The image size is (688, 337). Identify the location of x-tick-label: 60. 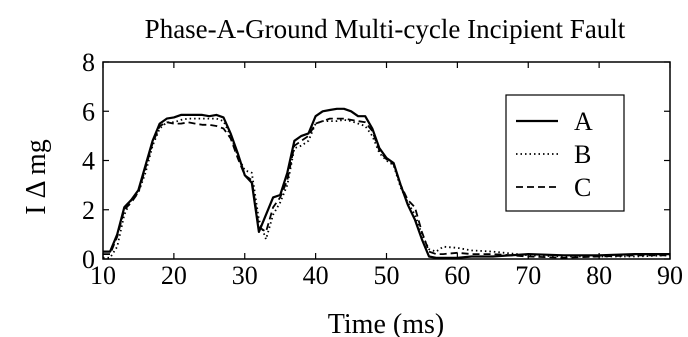
(457, 275).